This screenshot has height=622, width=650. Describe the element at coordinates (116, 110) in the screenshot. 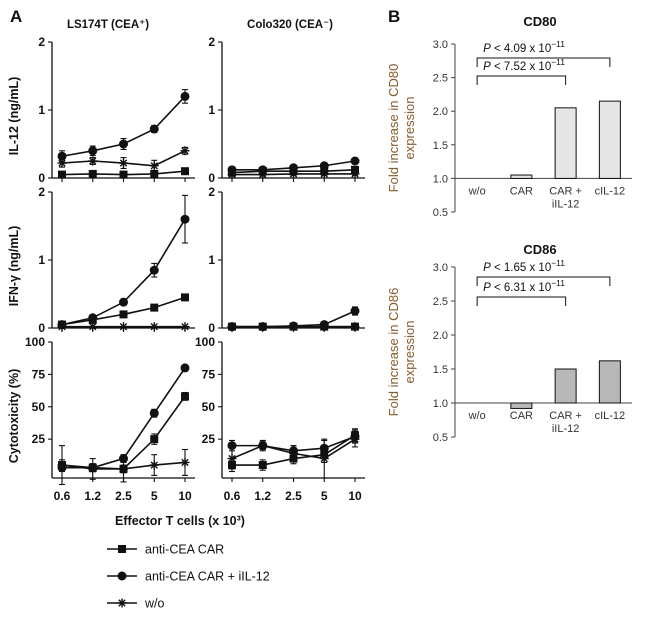

I see `line-chart-r1-c1: 0 1 2` at that location.